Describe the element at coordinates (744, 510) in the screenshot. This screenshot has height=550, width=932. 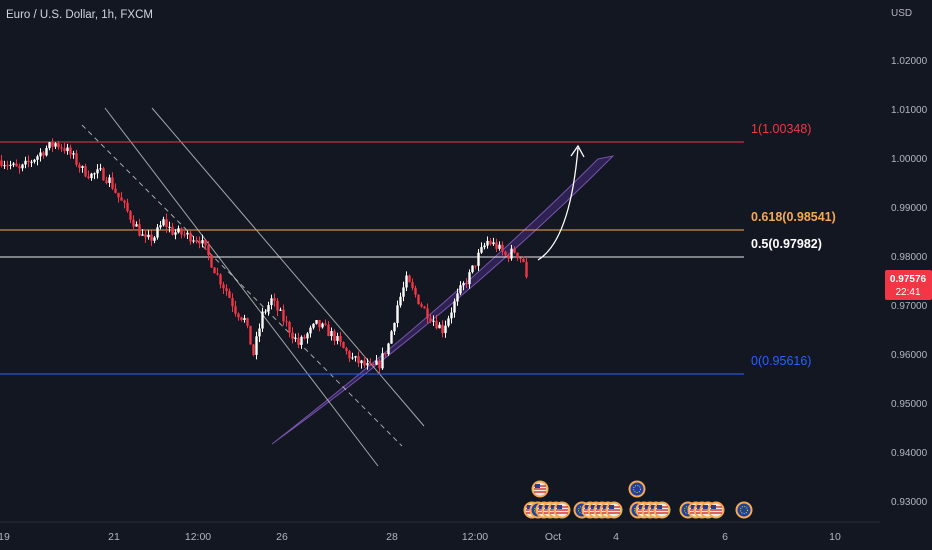
I see `eu-flag-icon` at that location.